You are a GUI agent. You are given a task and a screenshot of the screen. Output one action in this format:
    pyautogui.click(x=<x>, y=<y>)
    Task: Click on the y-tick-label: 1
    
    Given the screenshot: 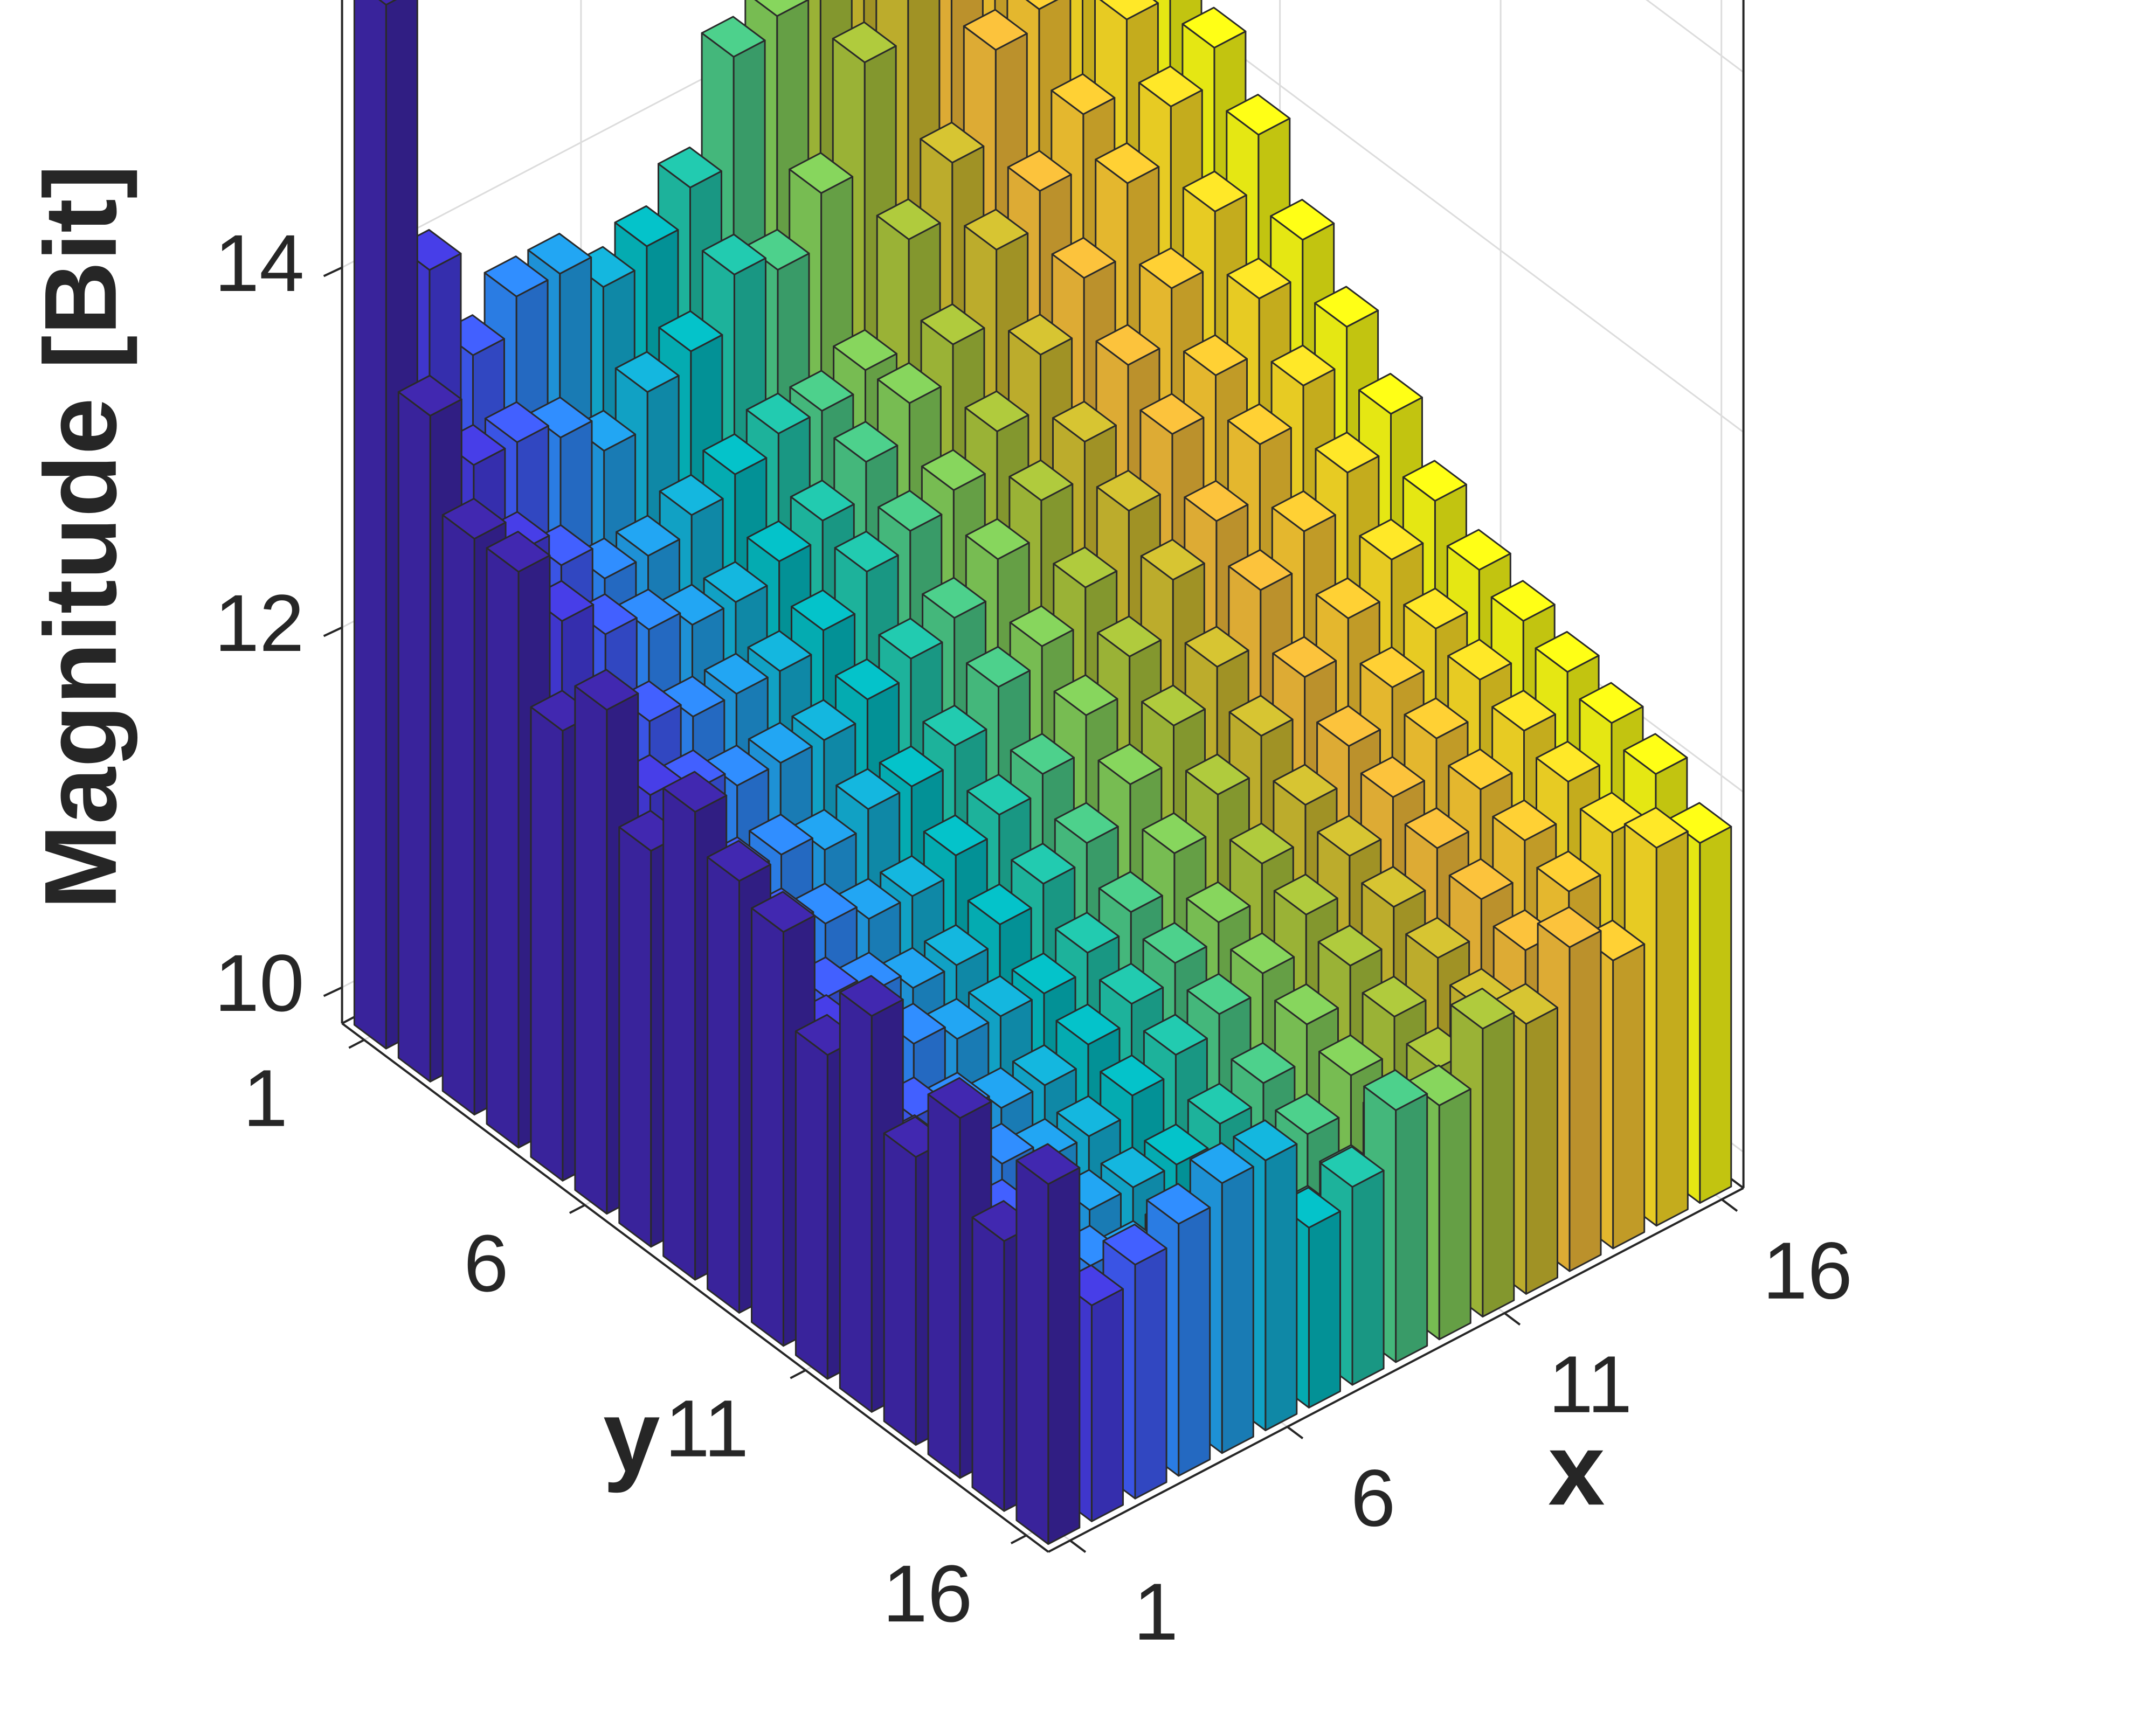 What is the action you would take?
    pyautogui.click(x=265, y=1098)
    